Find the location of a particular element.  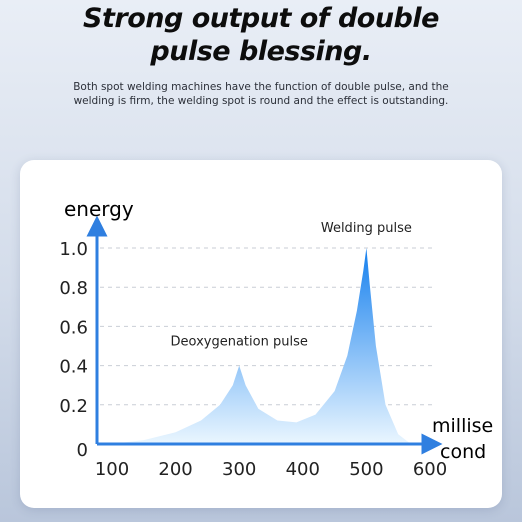

x-tick-label: 100 is located at coordinates (112, 469).